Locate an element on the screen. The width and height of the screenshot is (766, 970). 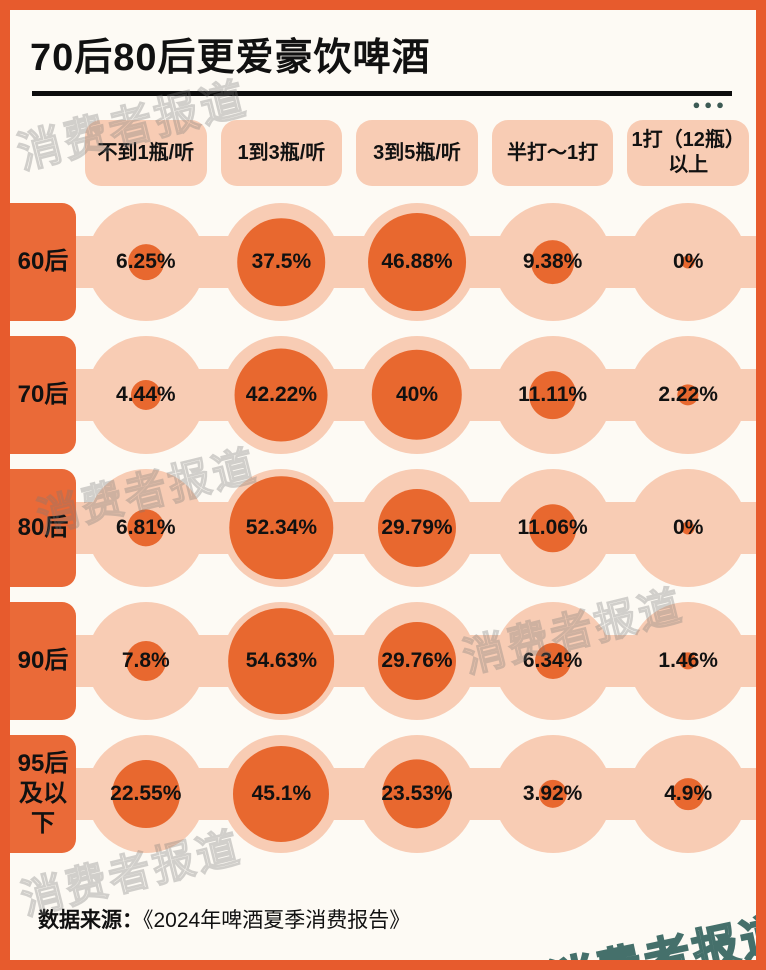
value-label: 6.81% is located at coordinates (146, 527).